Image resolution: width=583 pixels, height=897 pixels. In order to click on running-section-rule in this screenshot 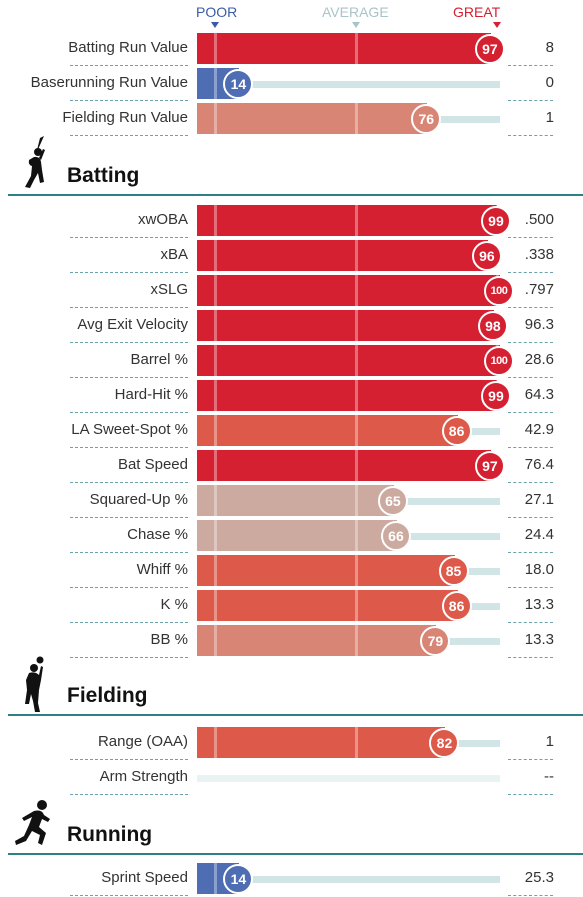, I will do `click(295, 854)`.